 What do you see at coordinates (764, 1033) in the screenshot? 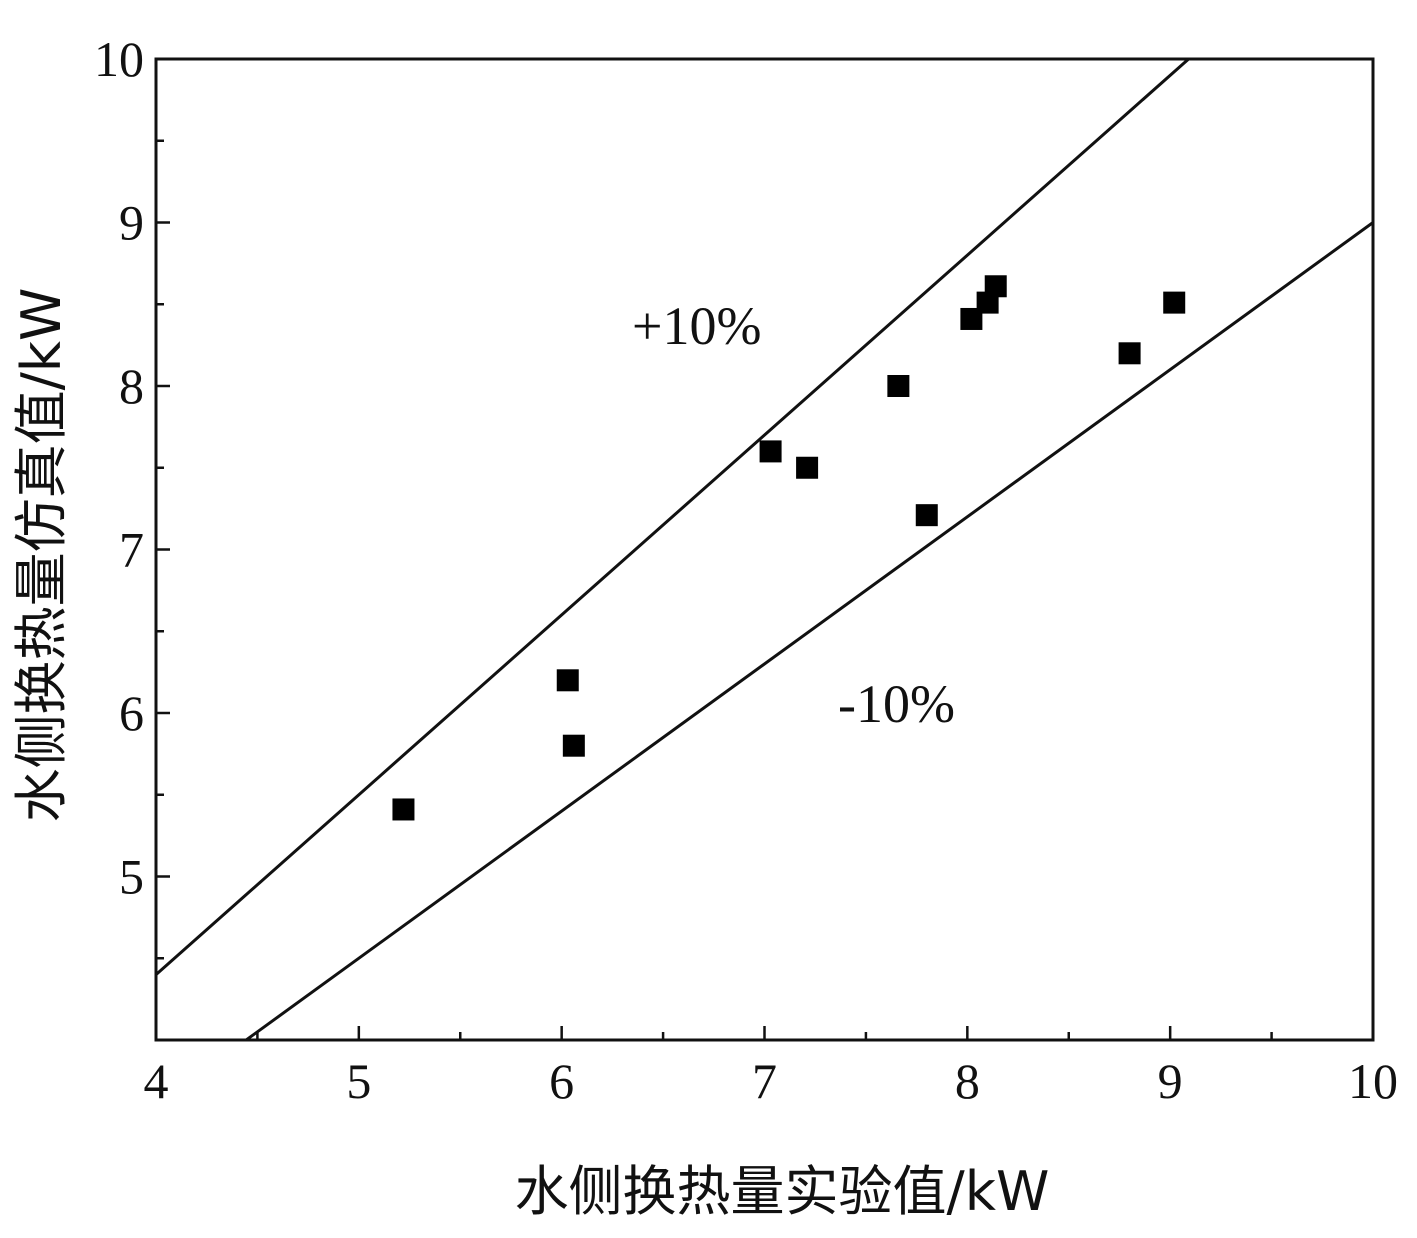
I see `x-axis-ticks` at bounding box center [764, 1033].